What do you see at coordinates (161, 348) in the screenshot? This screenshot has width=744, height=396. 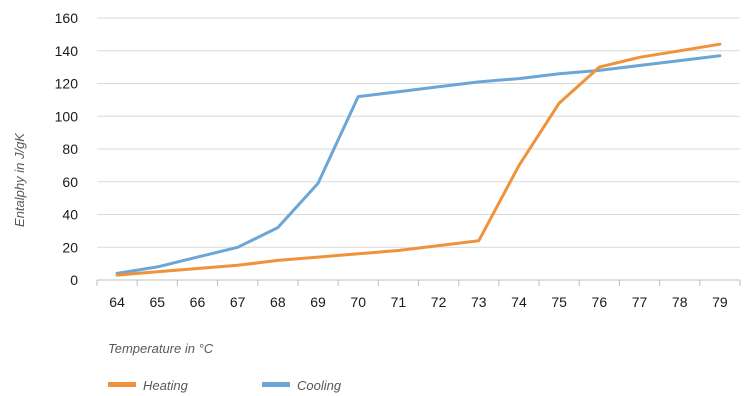 I see `x-axis-label: Temperature in °C` at bounding box center [161, 348].